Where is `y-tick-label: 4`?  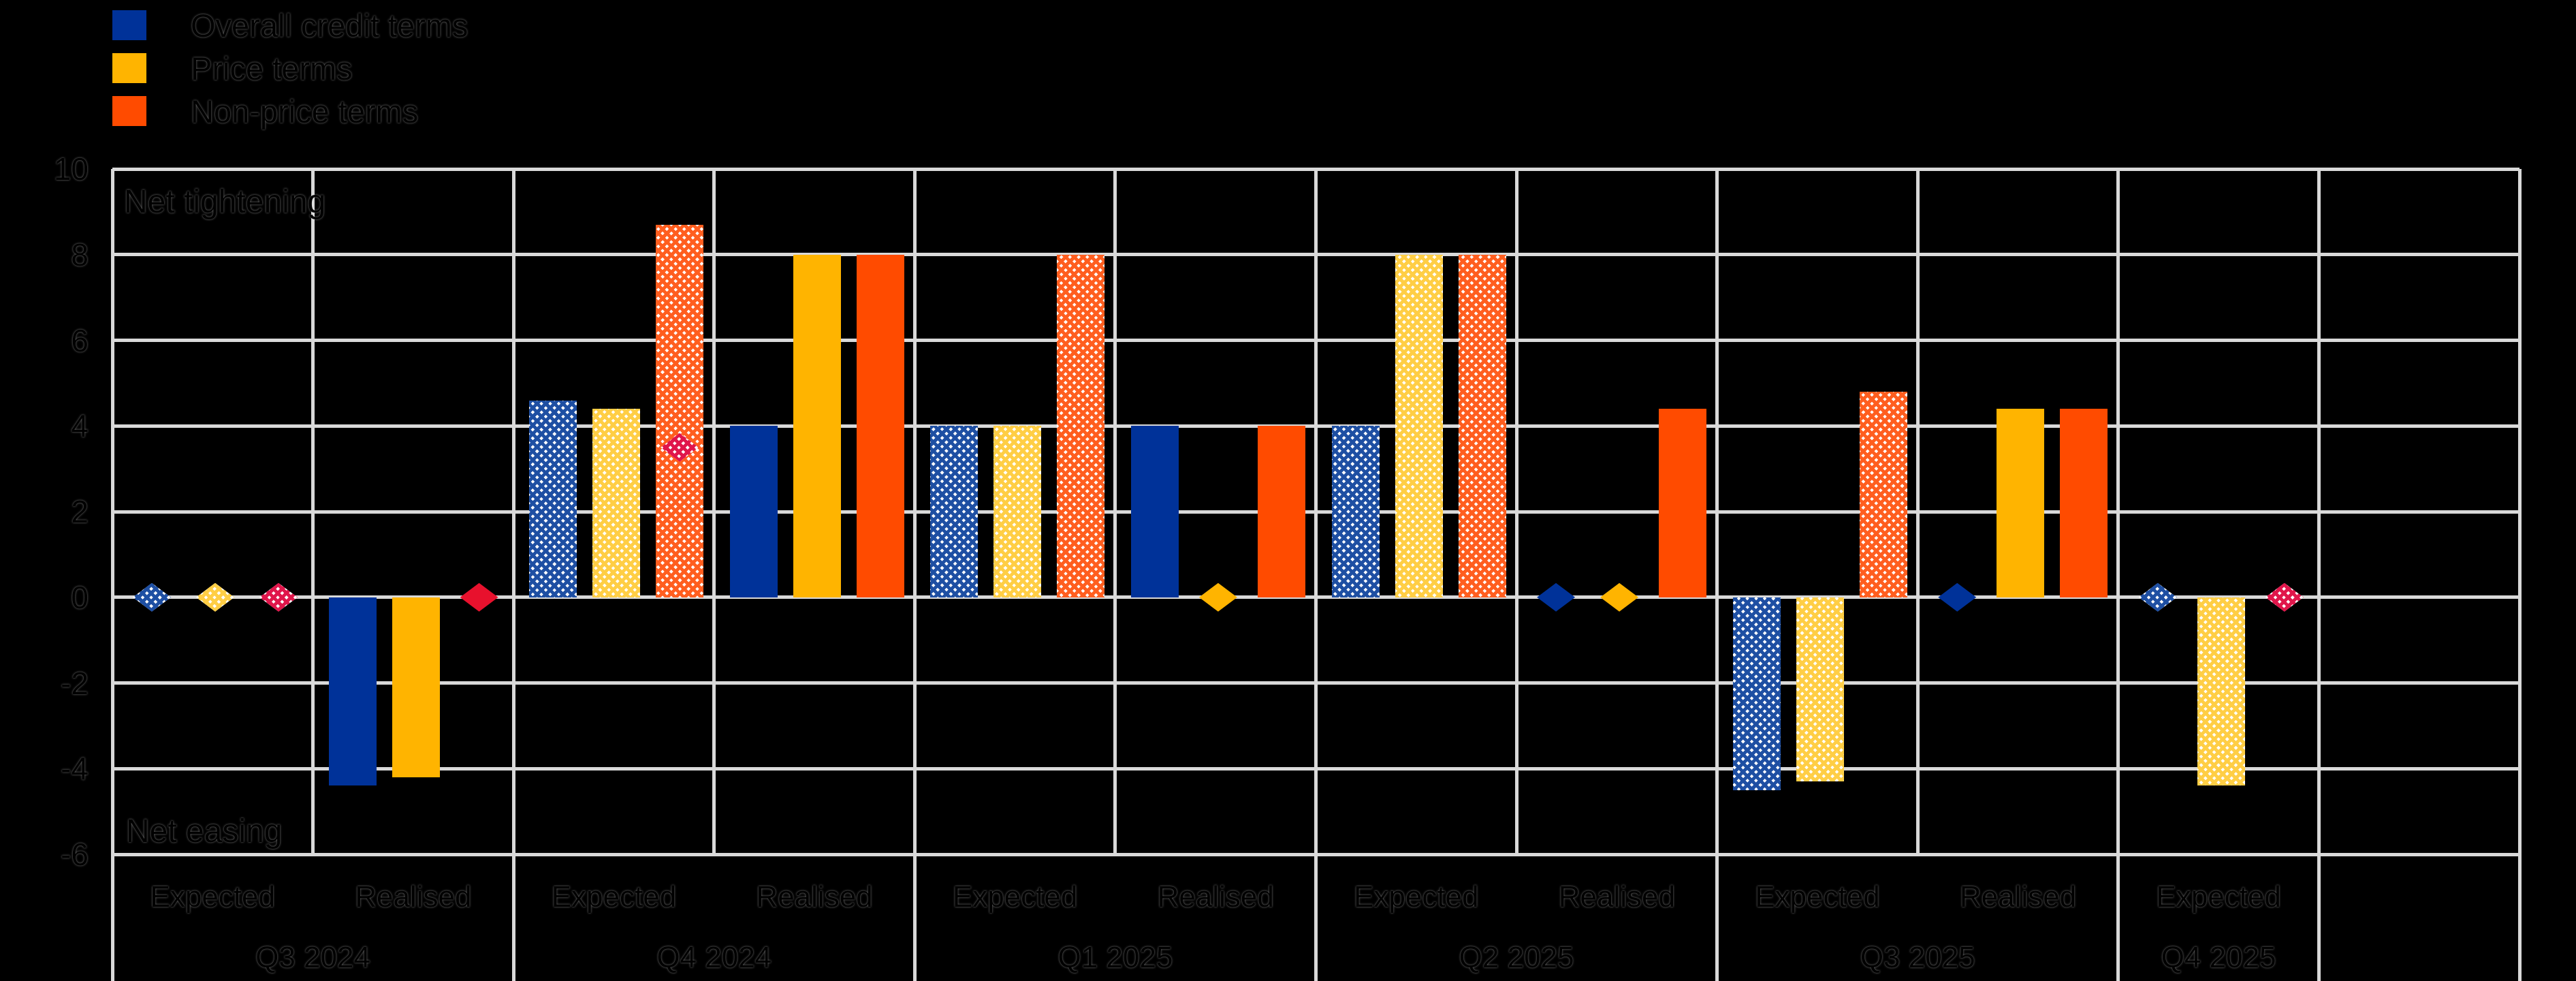 y-tick-label: 4 is located at coordinates (80, 426).